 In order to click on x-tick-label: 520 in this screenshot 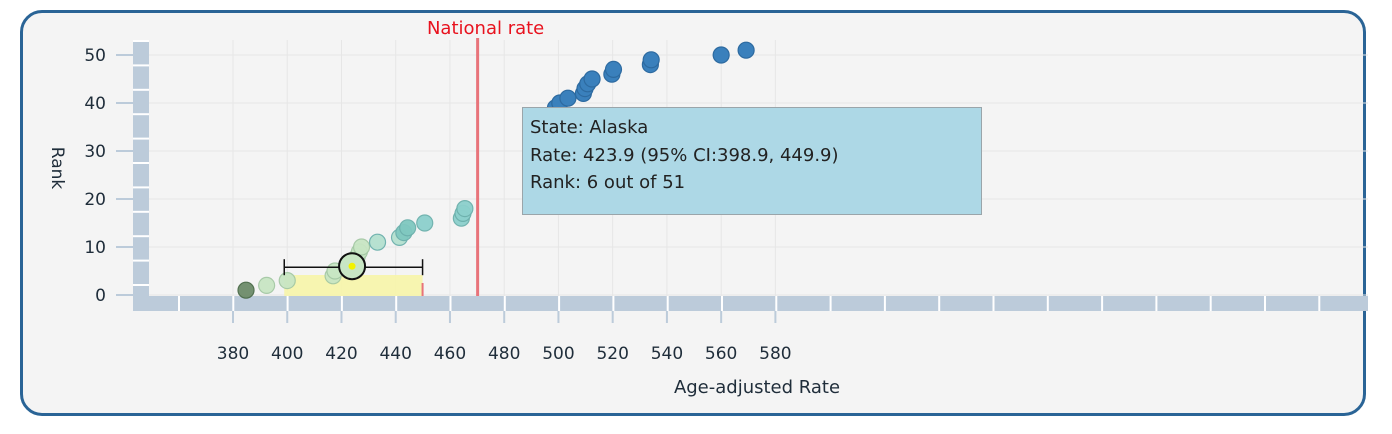, I will do `click(612, 354)`.